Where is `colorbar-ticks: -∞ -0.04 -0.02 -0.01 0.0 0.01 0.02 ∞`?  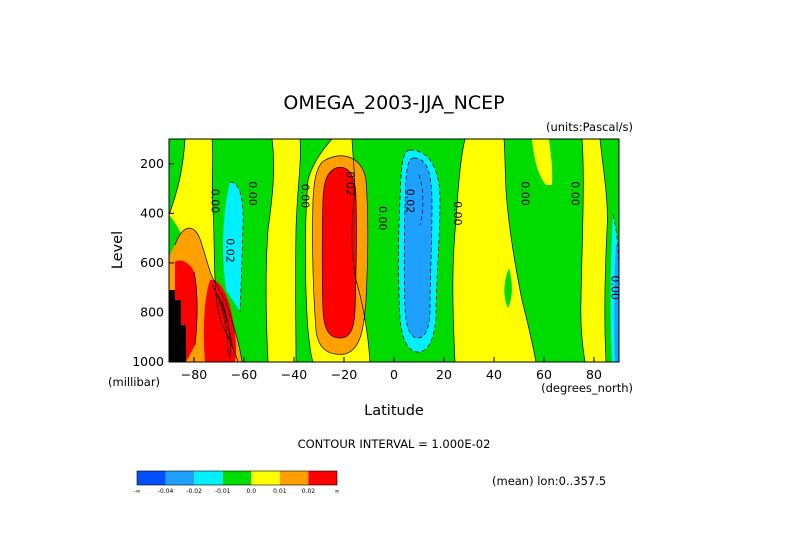 colorbar-ticks: -∞ -0.04 -0.02 -0.01 0.0 0.01 0.02 ∞ is located at coordinates (236, 491).